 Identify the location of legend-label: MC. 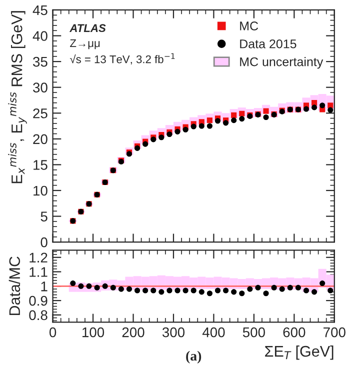
(249, 26).